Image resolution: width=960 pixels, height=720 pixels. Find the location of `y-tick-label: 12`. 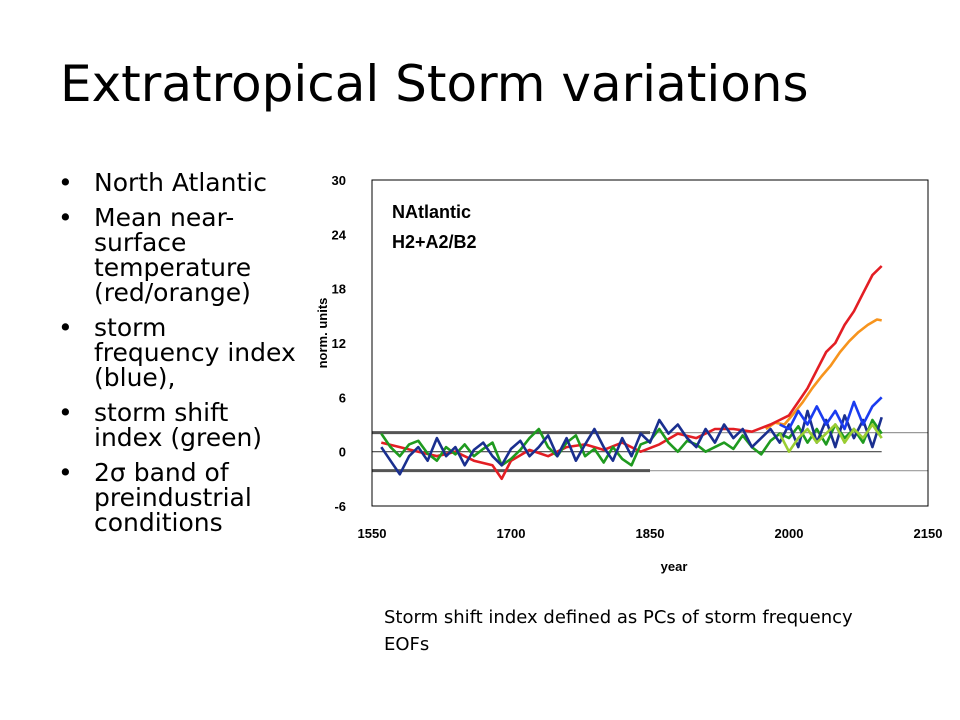

y-tick-label: 12 is located at coordinates (339, 343).